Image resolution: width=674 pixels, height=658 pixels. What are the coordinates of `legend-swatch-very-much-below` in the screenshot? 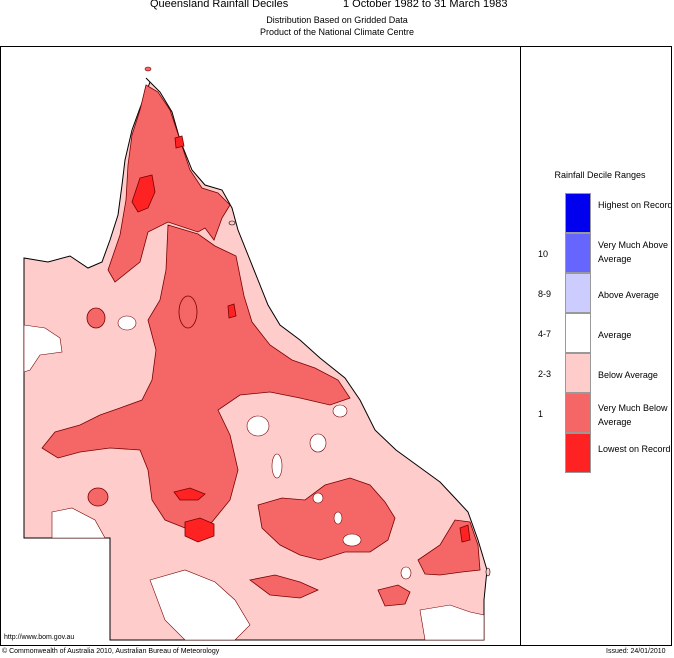 It's located at (578, 413).